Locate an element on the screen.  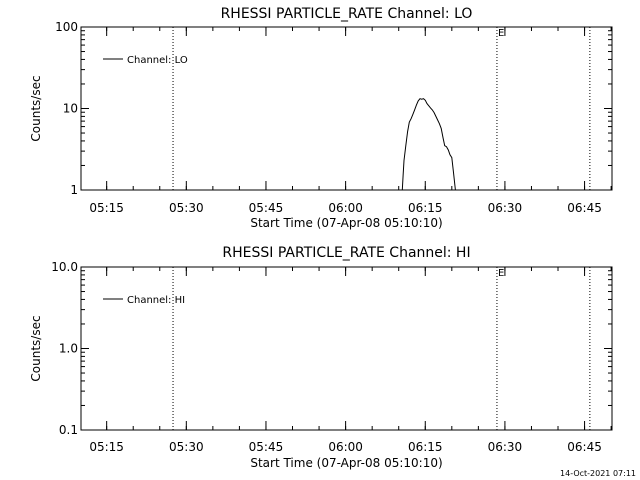
y-tick-label: 10.0 is located at coordinates (64, 267).